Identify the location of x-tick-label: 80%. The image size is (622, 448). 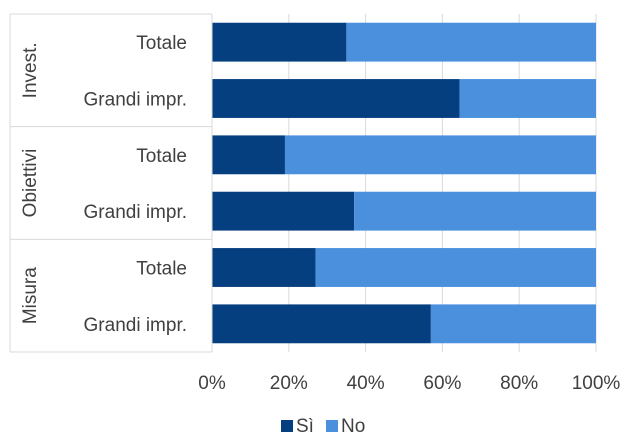
(519, 383).